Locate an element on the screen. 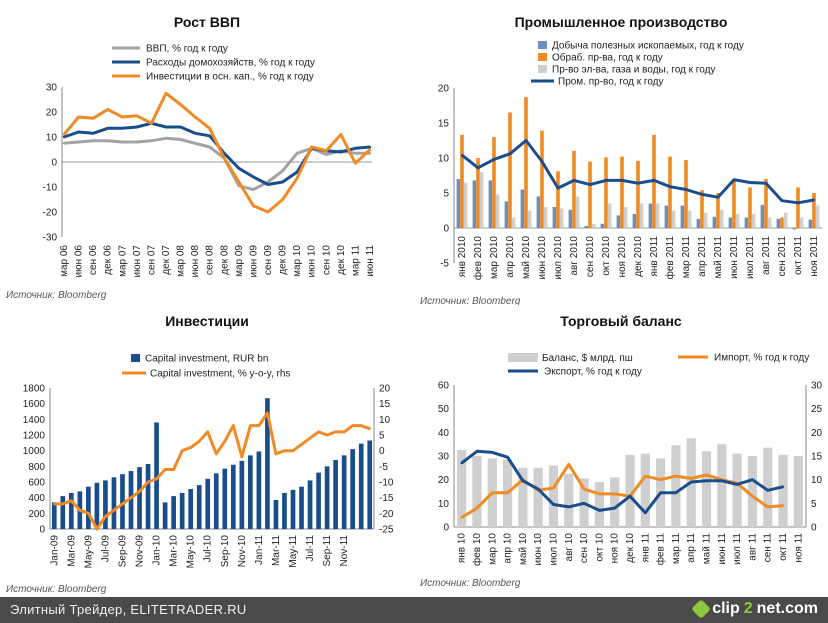  clip2net-logo: clip 2 net.com is located at coordinates (754, 609).